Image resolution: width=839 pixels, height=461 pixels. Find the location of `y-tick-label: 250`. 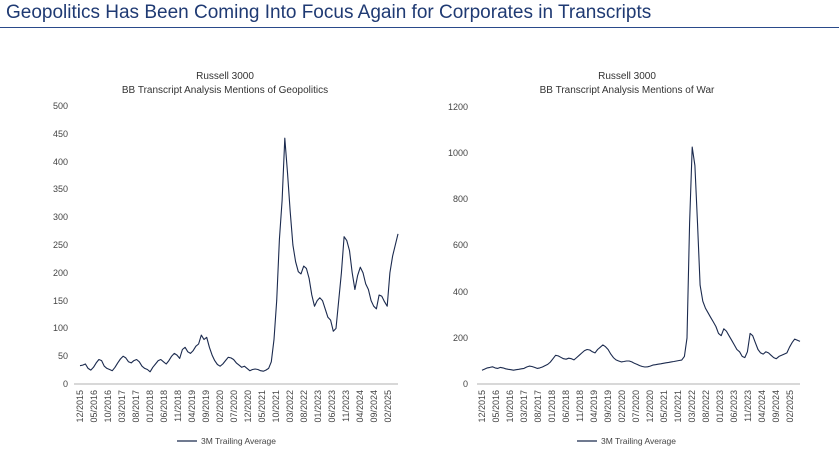

y-tick-label: 250 is located at coordinates (60, 245).